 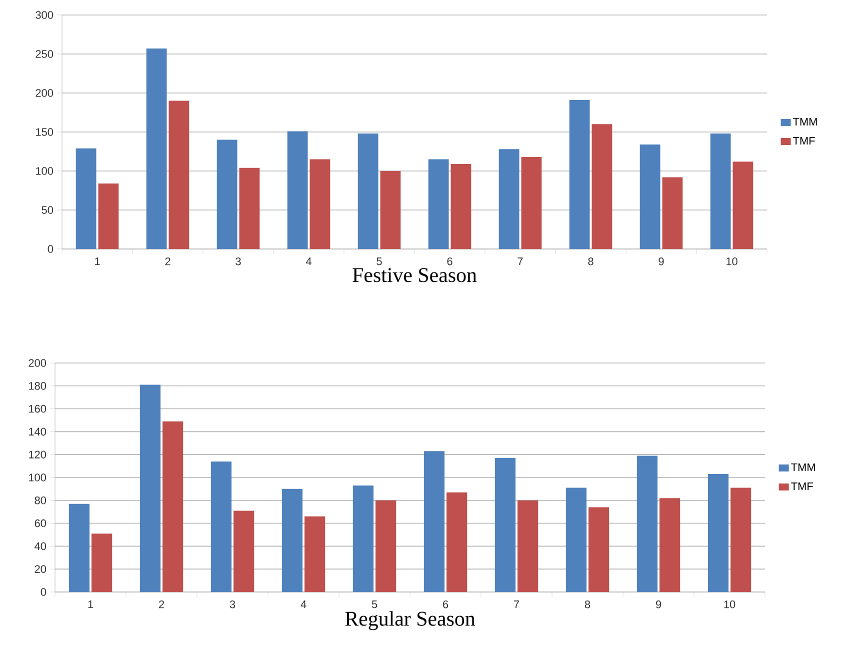 What do you see at coordinates (37, 408) in the screenshot?
I see `y-tick-label: 160` at bounding box center [37, 408].